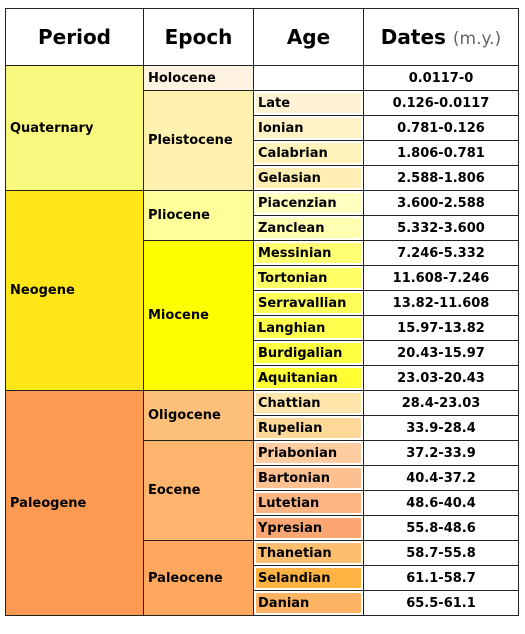 This screenshot has height=634, width=525. I want to click on table-row: Zanclean 5.332-3.600, so click(262, 228).